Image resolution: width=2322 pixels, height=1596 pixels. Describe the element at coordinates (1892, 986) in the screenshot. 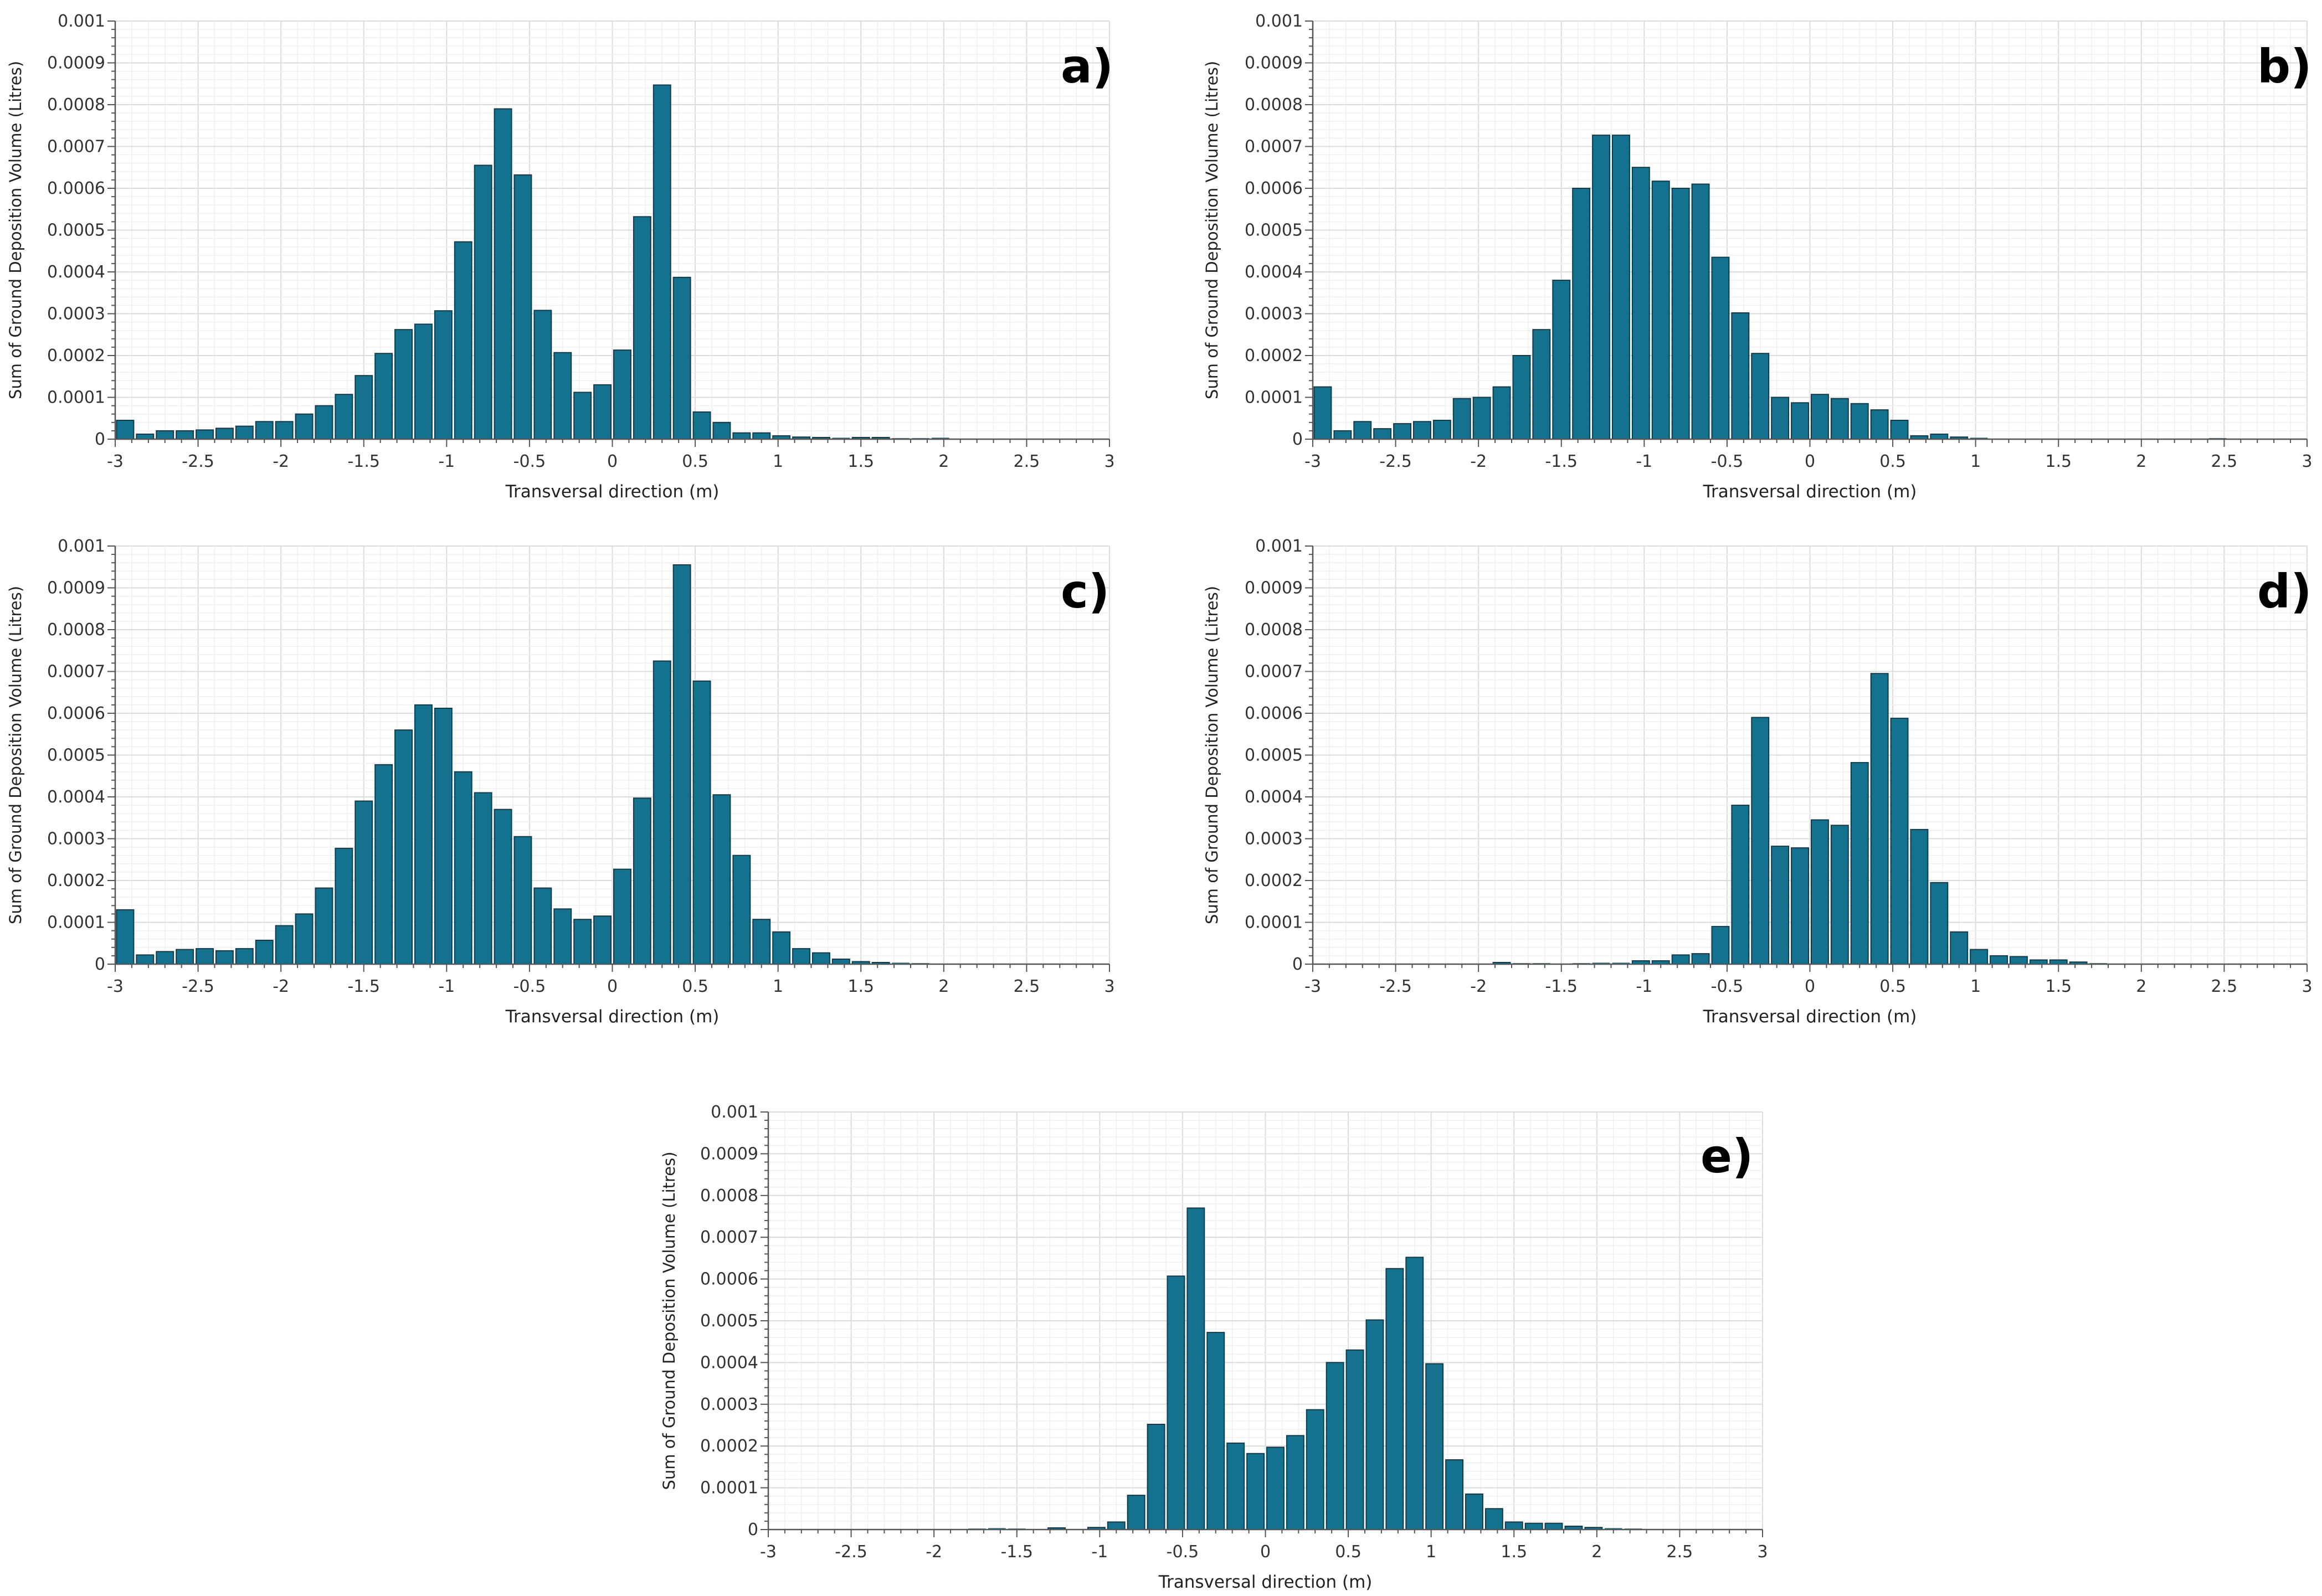

I see `x-tick-label: 0.5` at that location.